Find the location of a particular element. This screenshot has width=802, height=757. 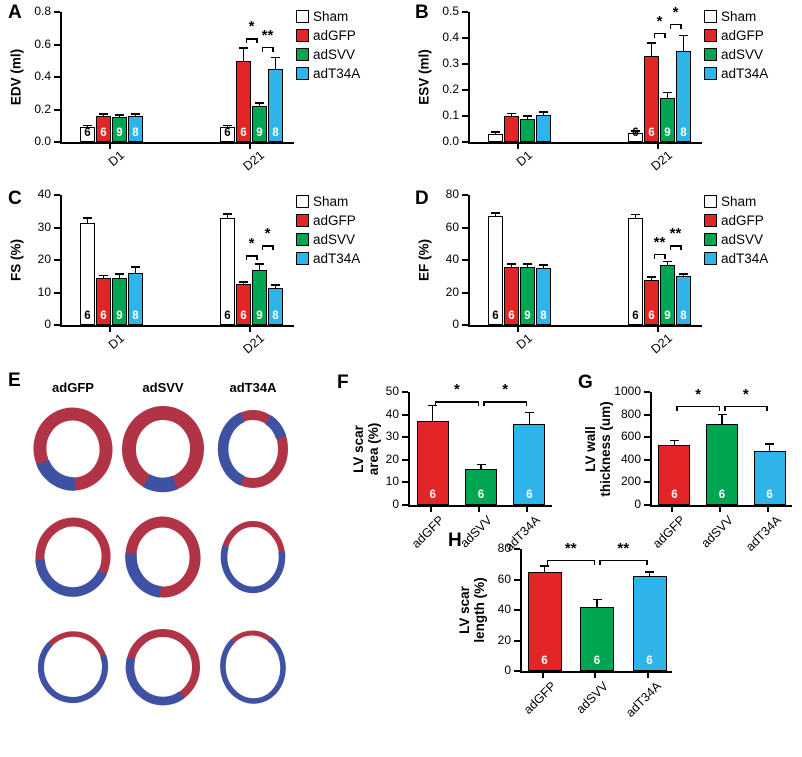

legend-item: Sham is located at coordinates (328, 16).